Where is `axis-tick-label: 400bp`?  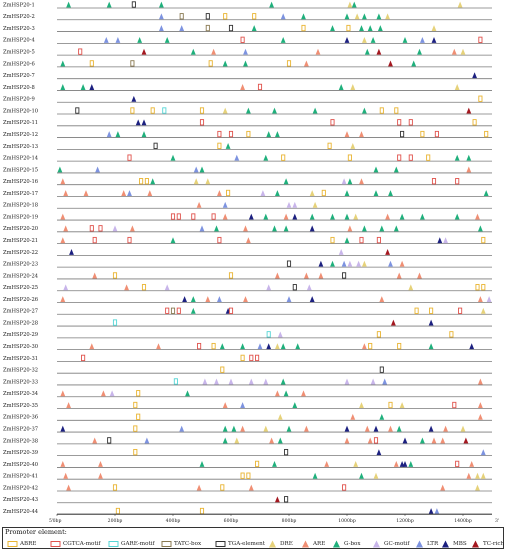 axis-tick-label: 400bp is located at coordinates (173, 521).